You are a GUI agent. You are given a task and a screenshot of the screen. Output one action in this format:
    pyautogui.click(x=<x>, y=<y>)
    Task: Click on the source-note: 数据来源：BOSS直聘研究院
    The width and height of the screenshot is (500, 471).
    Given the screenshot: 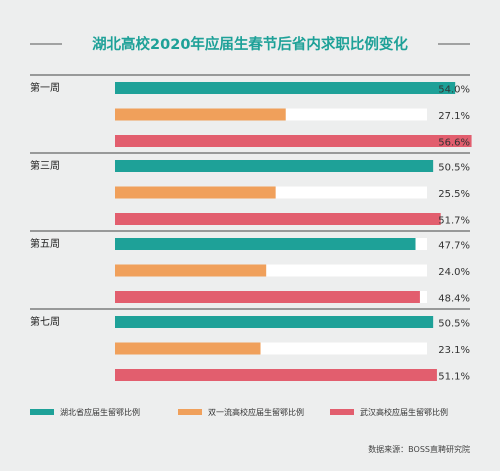 What is the action you would take?
    pyautogui.click(x=419, y=449)
    